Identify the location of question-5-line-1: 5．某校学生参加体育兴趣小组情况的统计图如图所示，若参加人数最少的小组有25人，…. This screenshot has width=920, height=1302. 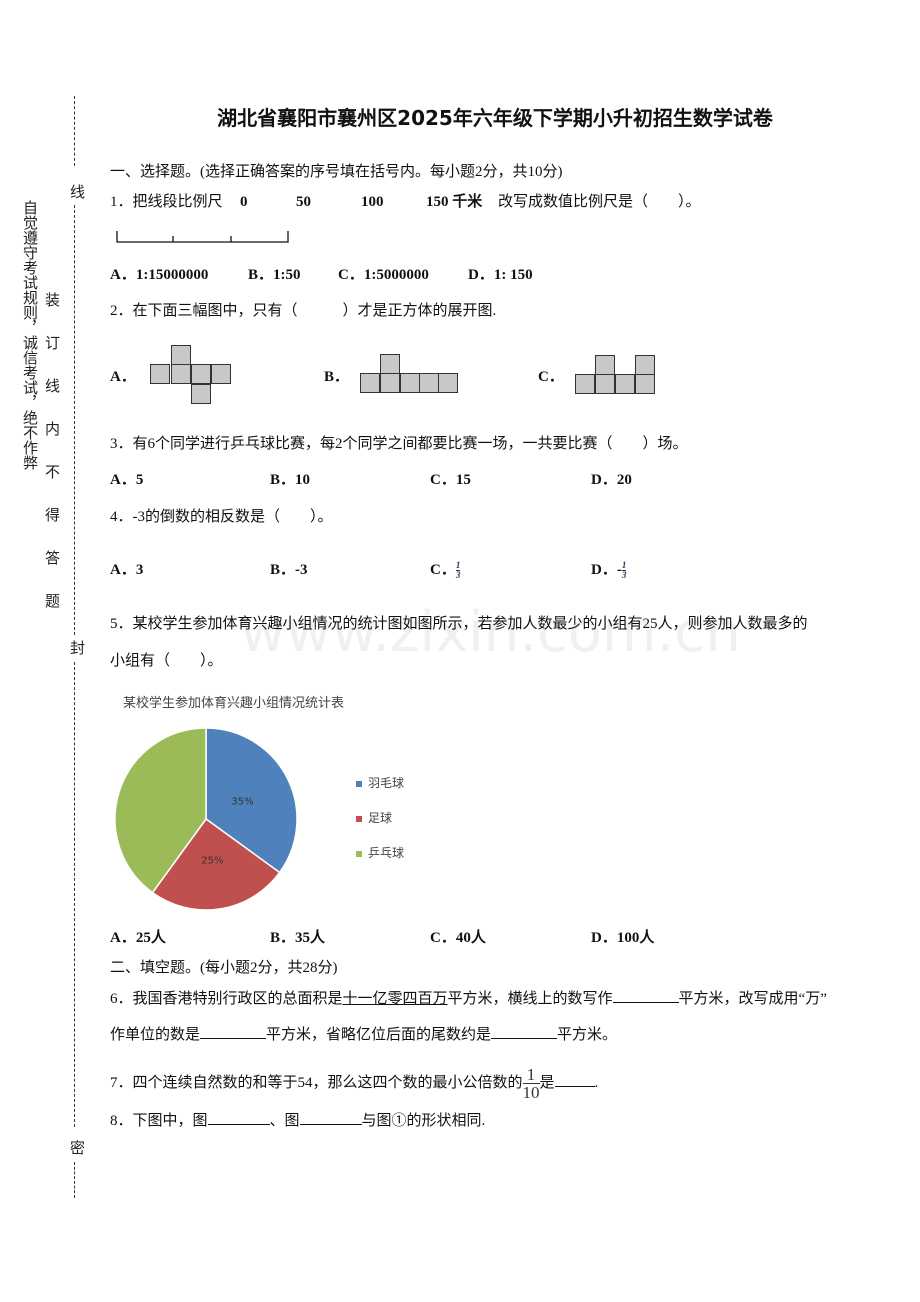
(459, 624).